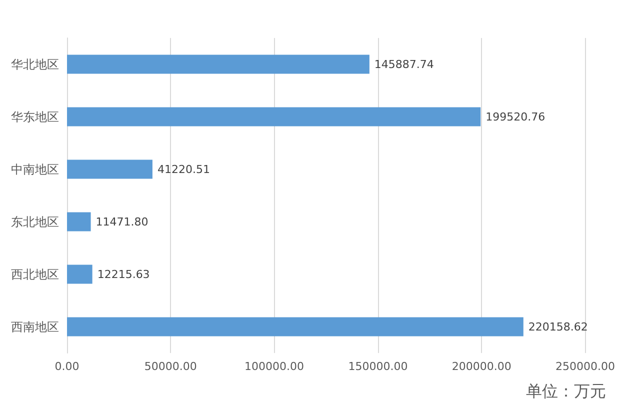 Image resolution: width=626 pixels, height=411 pixels. Describe the element at coordinates (35, 117) in the screenshot. I see `y-tick-label: 华东地区` at that location.